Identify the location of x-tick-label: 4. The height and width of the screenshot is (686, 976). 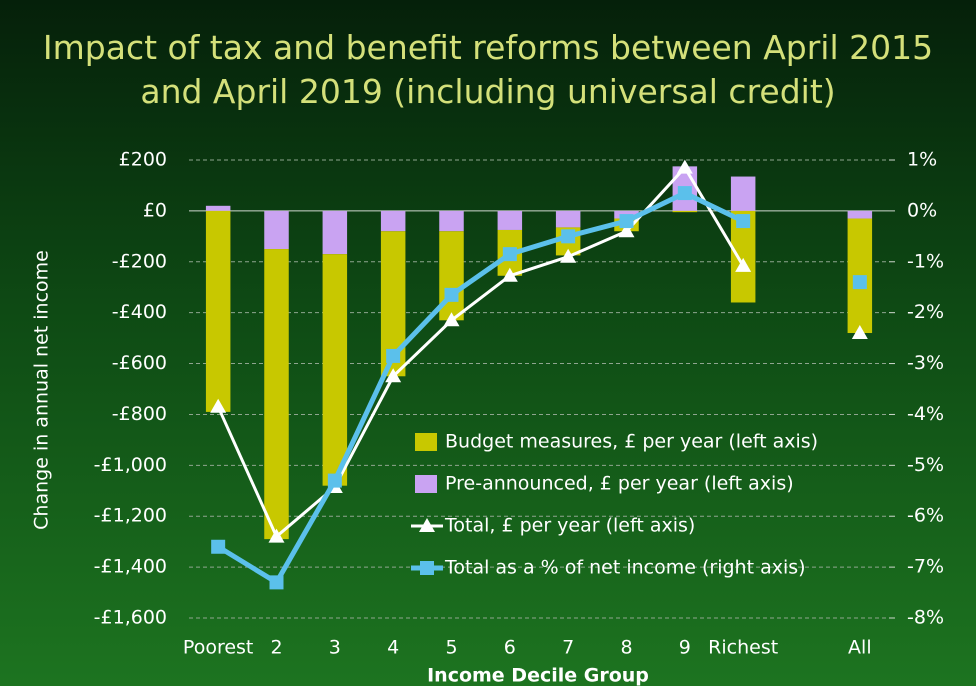
(393, 648).